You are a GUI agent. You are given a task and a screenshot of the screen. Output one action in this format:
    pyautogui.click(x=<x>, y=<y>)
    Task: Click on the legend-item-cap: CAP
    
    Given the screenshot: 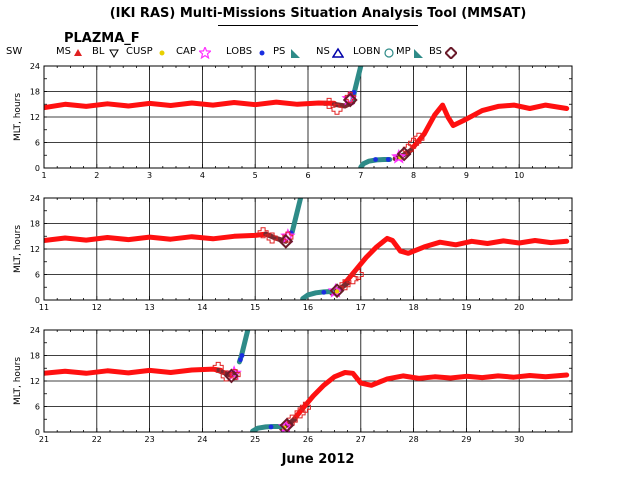 What is the action you would take?
    pyautogui.click(x=193, y=52)
    